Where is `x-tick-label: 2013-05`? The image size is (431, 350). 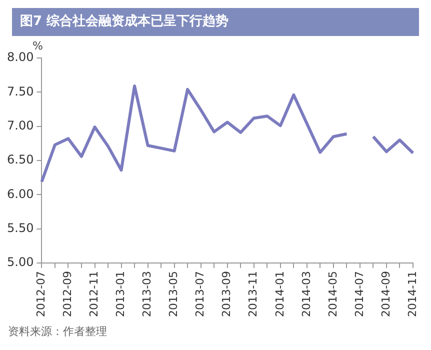 x-tick-label: 2013-05 is located at coordinates (173, 294).